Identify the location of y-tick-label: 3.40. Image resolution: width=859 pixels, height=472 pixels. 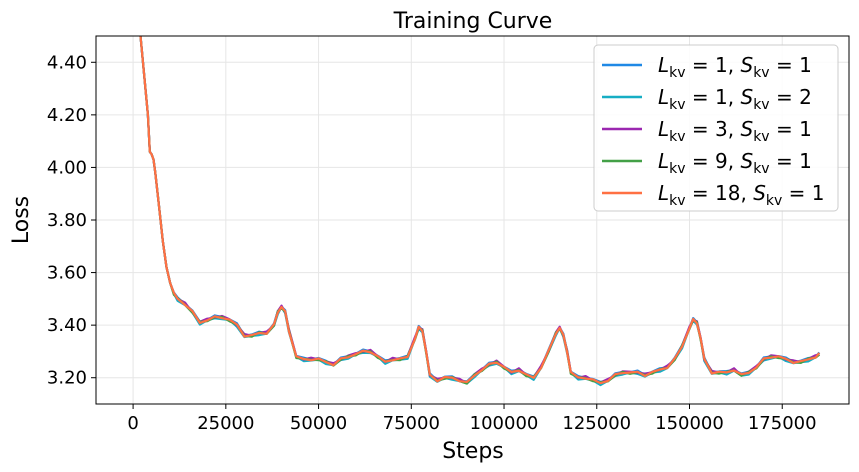
(67, 325).